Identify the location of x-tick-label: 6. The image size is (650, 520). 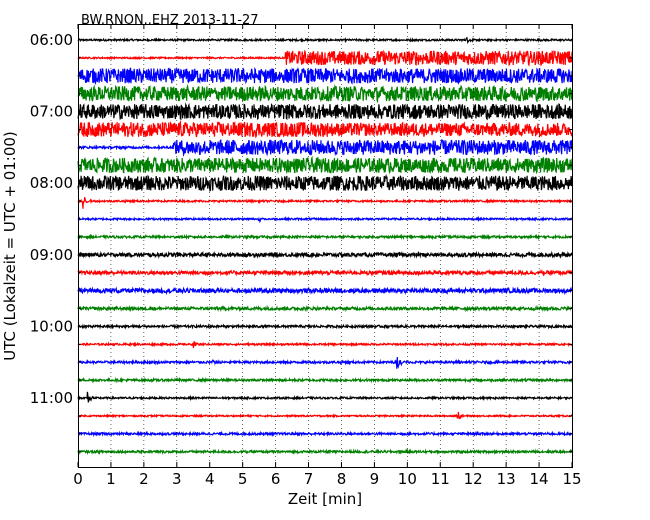
(276, 479).